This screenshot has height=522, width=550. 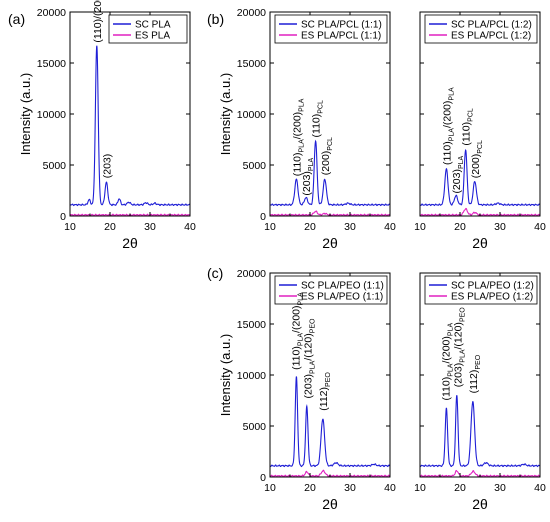 What do you see at coordinates (107, 166) in the screenshot?
I see `peak-annotation: (203)` at bounding box center [107, 166].